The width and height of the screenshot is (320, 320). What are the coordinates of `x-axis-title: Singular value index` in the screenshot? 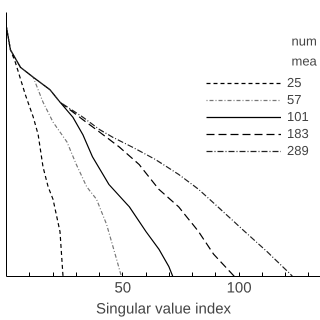 It's located at (164, 309).